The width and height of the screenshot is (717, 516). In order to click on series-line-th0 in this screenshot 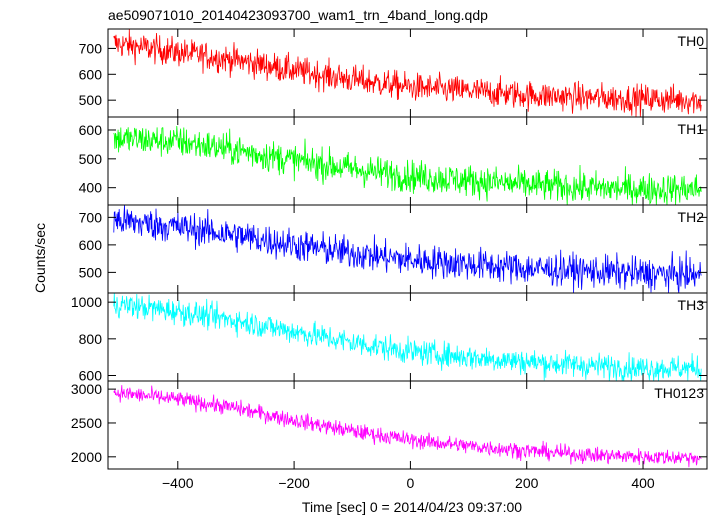, I will do `click(407, 73)`.